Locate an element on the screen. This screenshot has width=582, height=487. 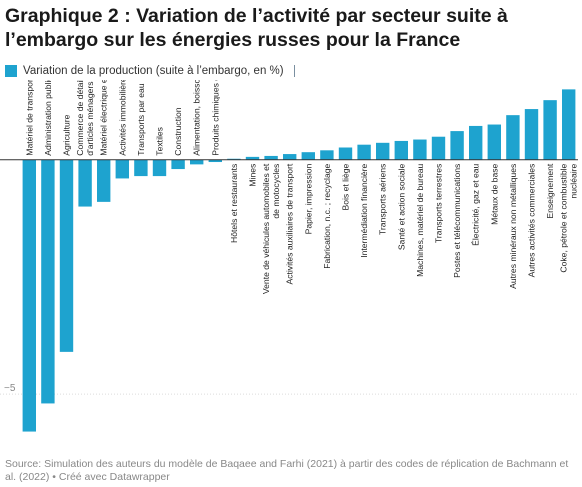
legend-swatch is located at coordinates (11, 71).